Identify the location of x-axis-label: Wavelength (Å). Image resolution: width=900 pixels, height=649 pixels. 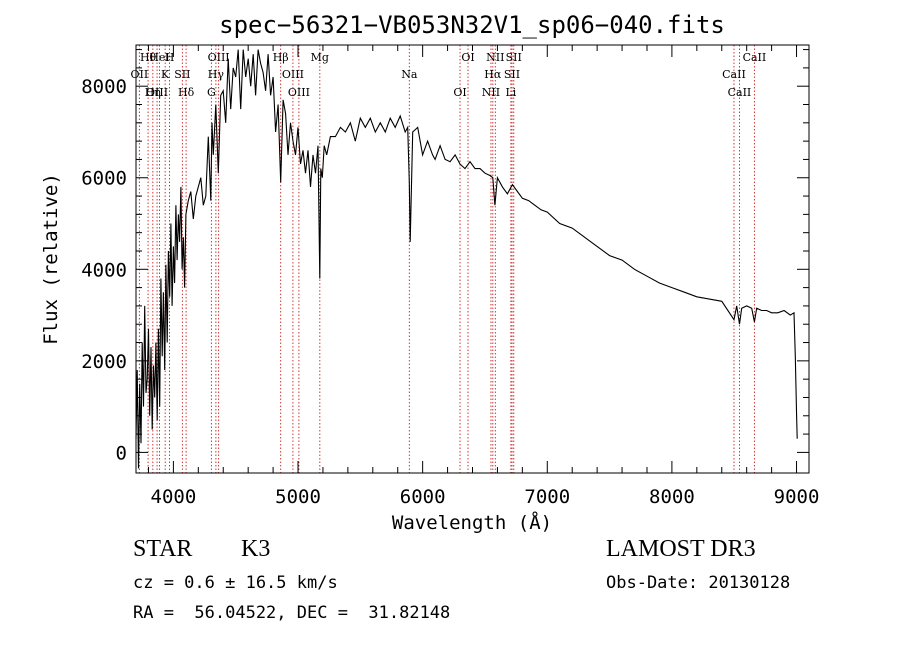
(472, 522).